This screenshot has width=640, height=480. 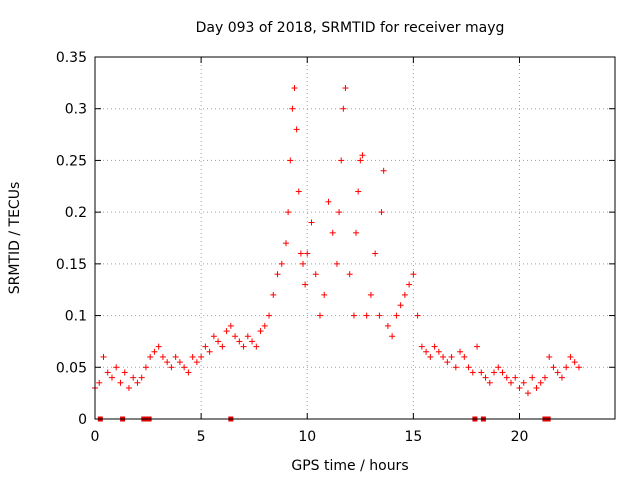 I want to click on x-tick-label: 10, so click(x=307, y=437).